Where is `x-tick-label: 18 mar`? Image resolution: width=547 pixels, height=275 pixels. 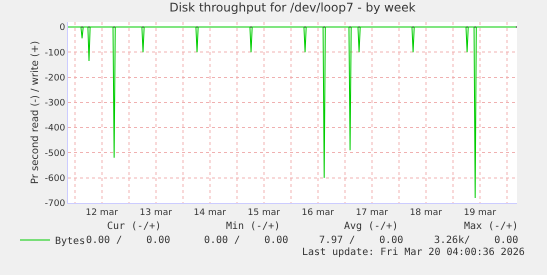 x-tick-label: 18 mar is located at coordinates (426, 213).